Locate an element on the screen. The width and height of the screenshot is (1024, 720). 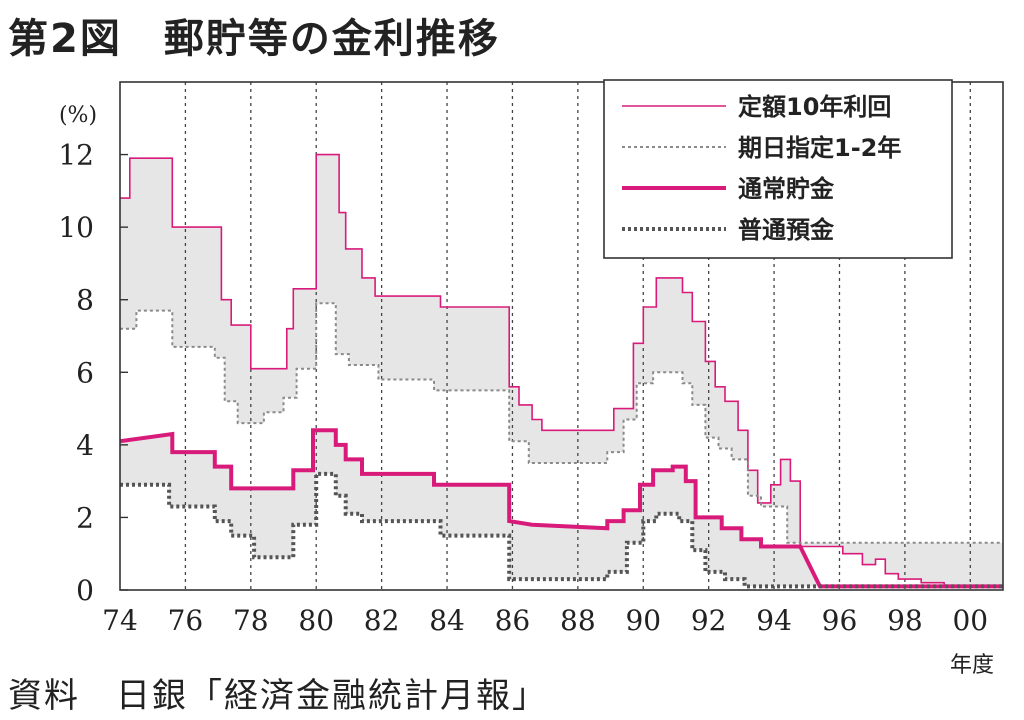
y-tick-label-10: 10 is located at coordinates (76, 227).